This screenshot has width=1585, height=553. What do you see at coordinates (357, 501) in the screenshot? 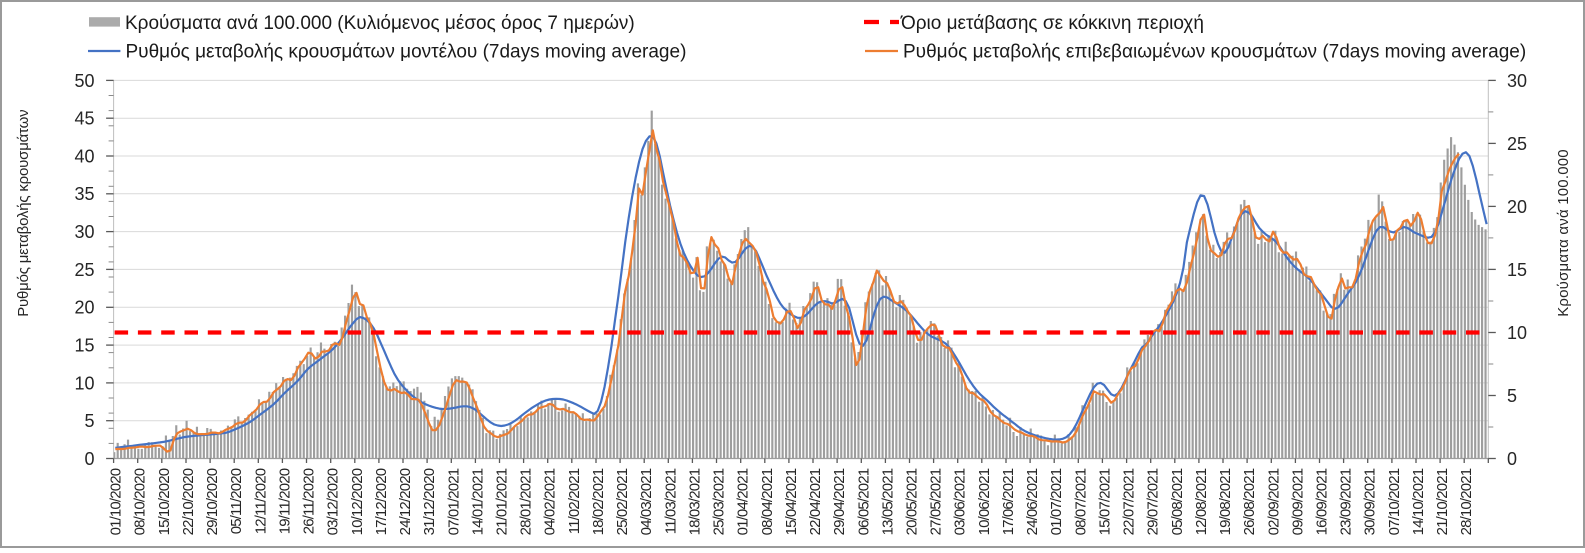
I see `svg-text: 10/12/2020` at bounding box center [357, 501].